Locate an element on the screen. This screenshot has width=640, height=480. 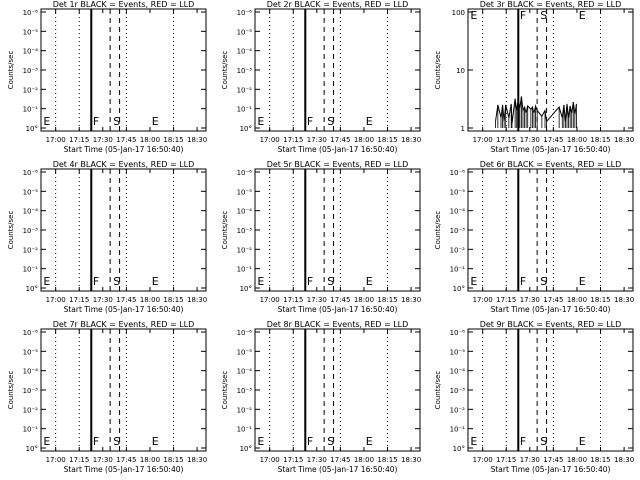
y-tick-label: 10 is located at coordinates (460, 71).